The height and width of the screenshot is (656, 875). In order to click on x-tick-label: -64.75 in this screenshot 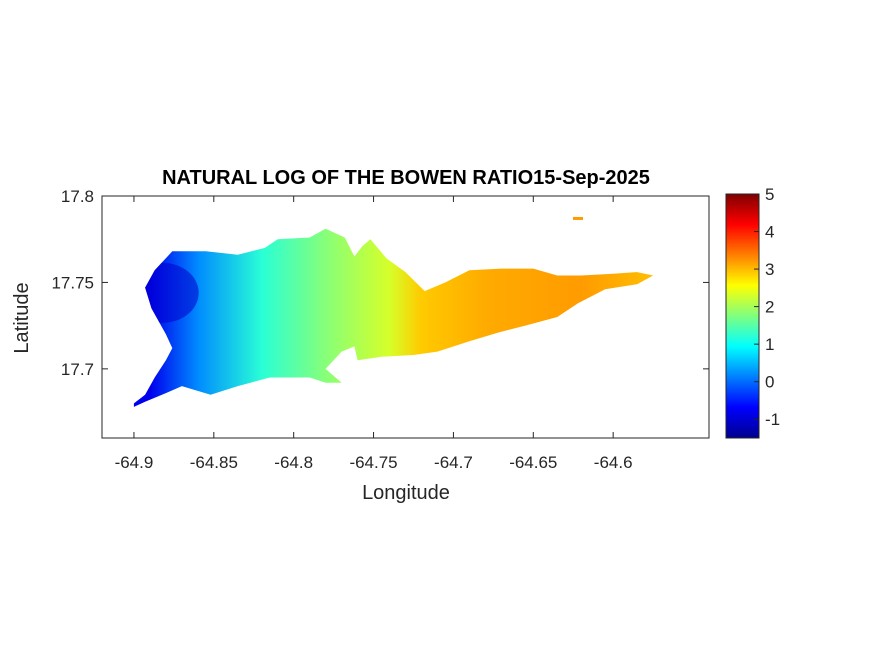, I will do `click(373, 462)`.